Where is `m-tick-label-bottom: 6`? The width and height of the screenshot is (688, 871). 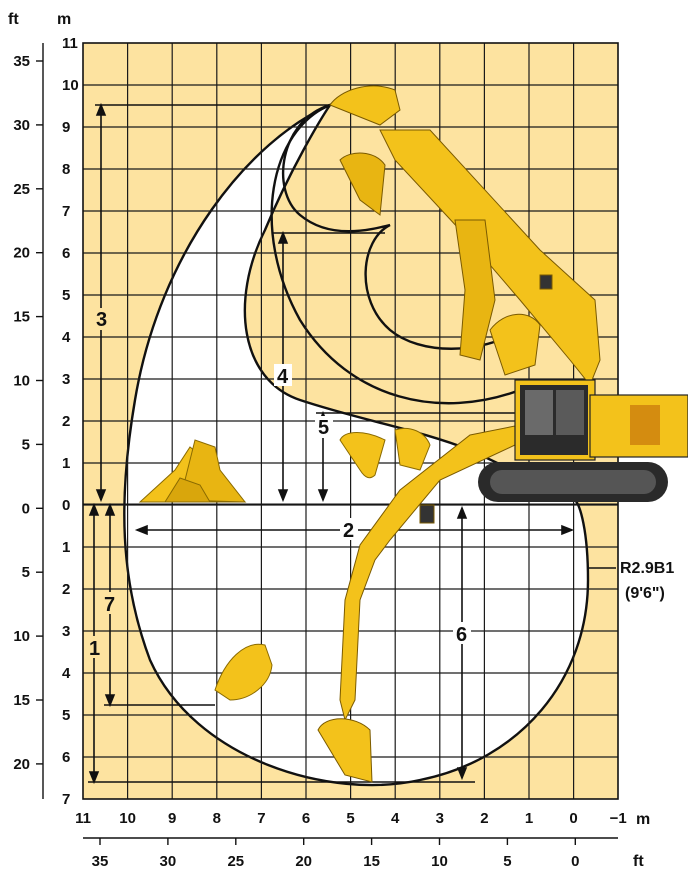 m-tick-label-bottom: 6 is located at coordinates (306, 818).